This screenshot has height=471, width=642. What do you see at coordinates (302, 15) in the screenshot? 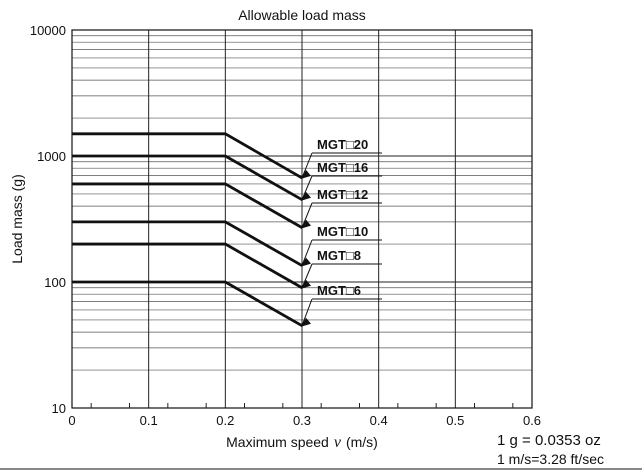
I see `chart-title: Allowable load mass` at bounding box center [302, 15].